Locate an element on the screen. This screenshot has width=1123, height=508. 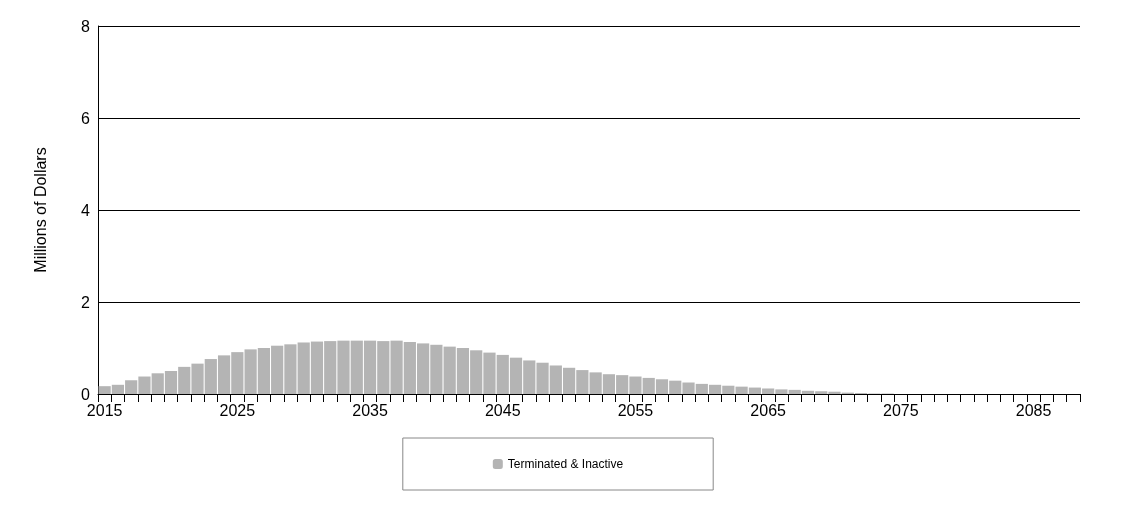
x-tick-label: 2045 is located at coordinates (502, 410).